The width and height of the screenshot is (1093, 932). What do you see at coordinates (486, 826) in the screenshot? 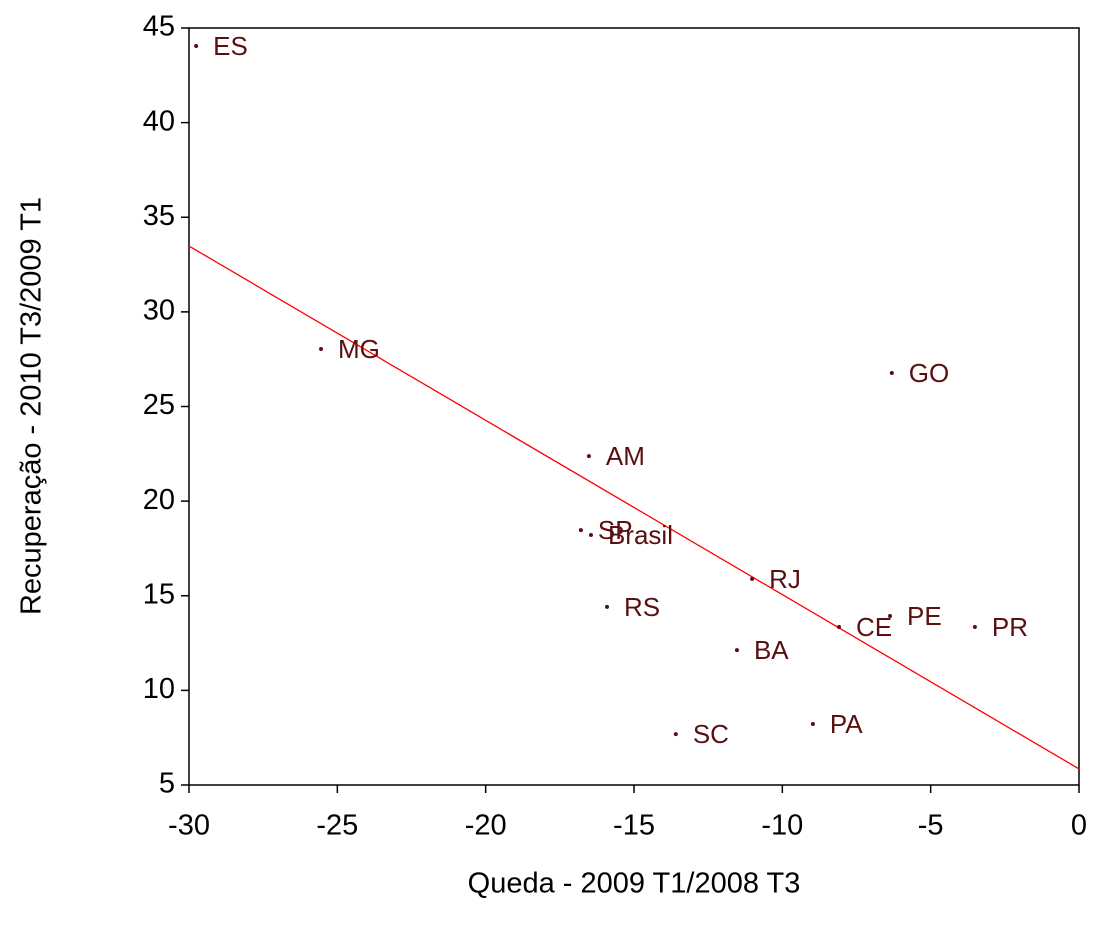
I see `x-tick-label: -20` at bounding box center [486, 826].